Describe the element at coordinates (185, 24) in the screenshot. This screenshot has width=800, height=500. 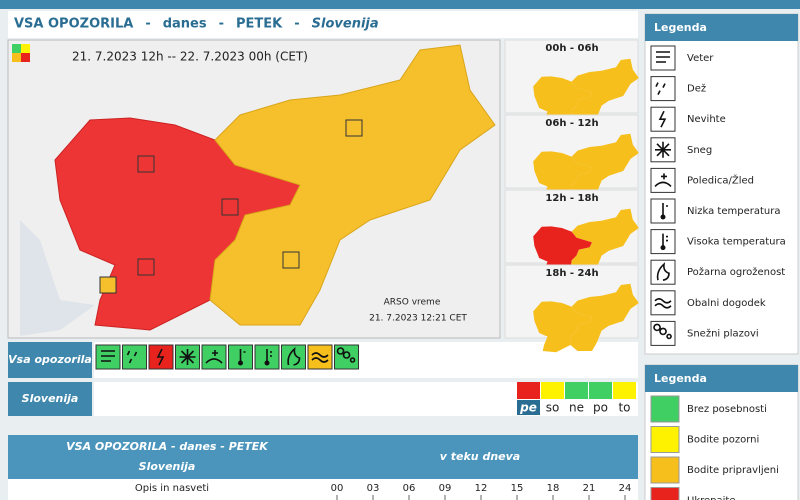
I see `header-part: danes` at that location.